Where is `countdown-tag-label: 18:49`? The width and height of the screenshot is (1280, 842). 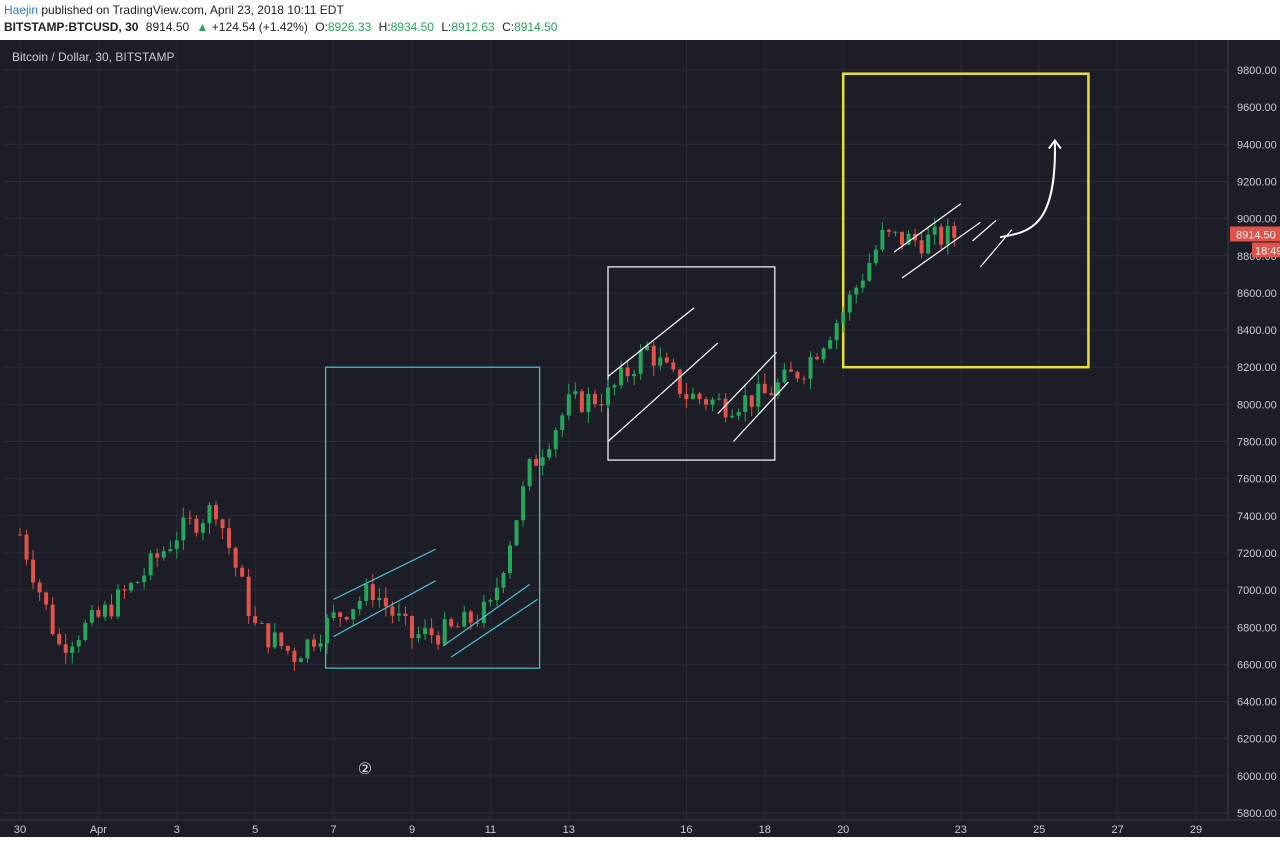 countdown-tag-label: 18:49 is located at coordinates (1267, 251).